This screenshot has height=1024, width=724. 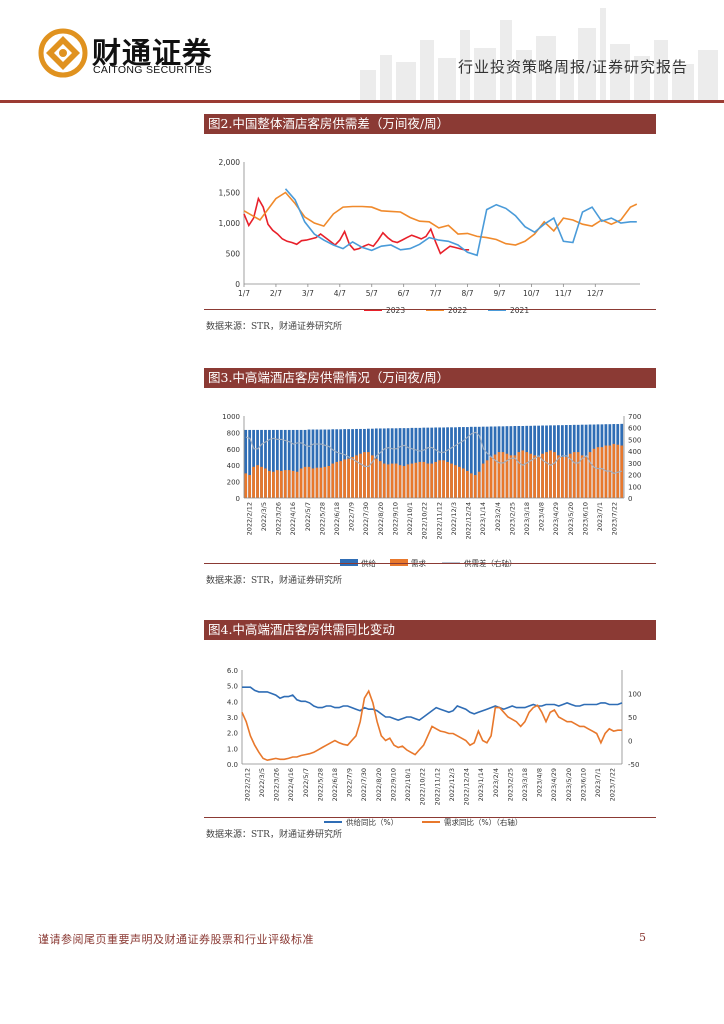 I want to click on y-tick-label: 0, so click(x=237, y=284).